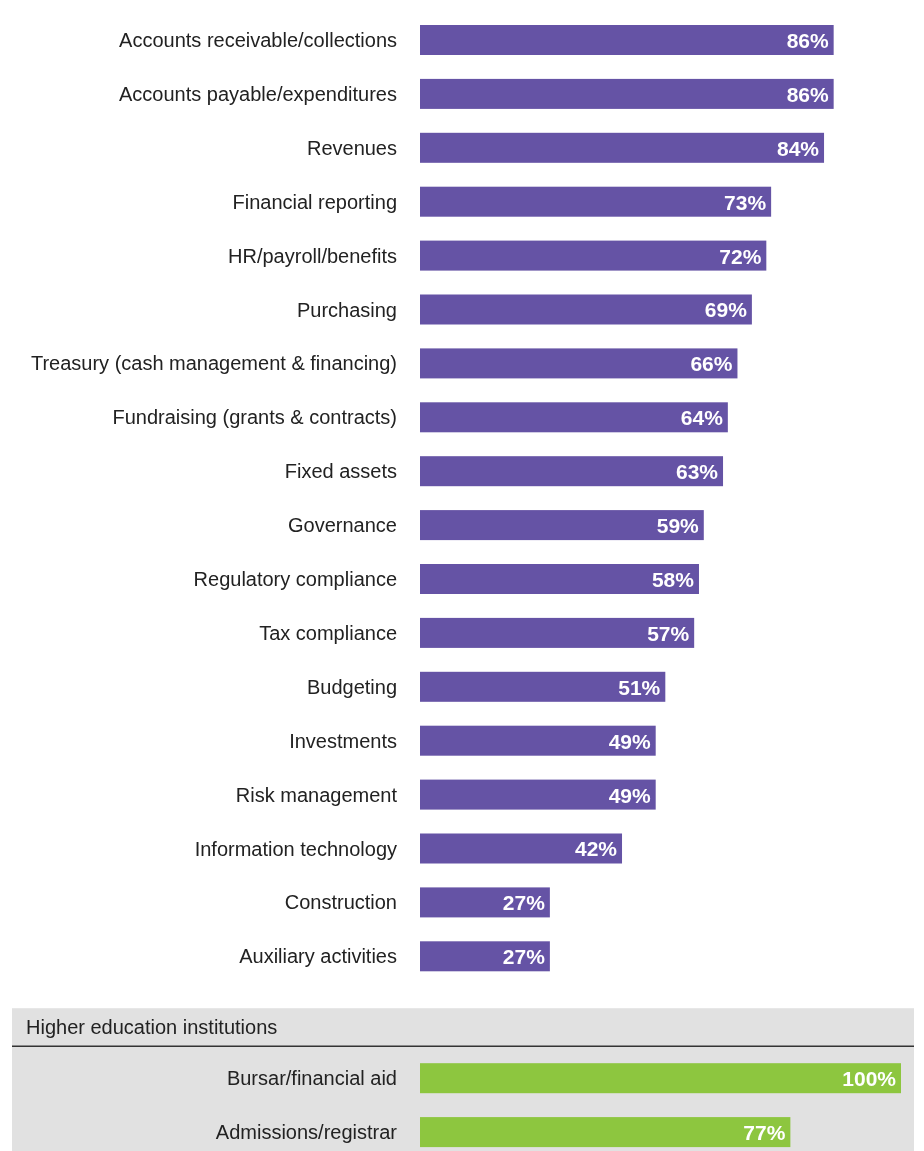 The height and width of the screenshot is (1151, 924). Describe the element at coordinates (869, 1079) in the screenshot. I see `data-label: 100%` at that location.